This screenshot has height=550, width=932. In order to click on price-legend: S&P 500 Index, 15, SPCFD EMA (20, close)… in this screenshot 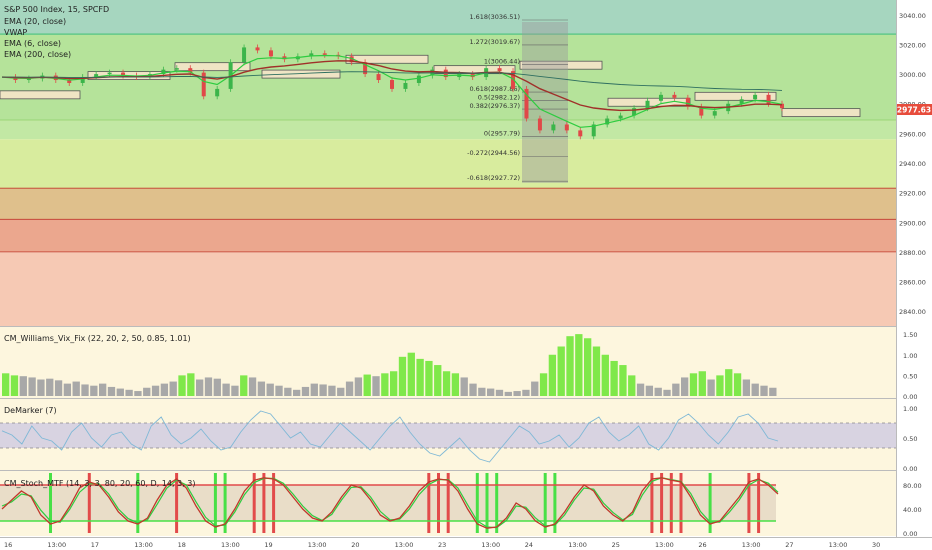, I will do `click(56, 32)`.